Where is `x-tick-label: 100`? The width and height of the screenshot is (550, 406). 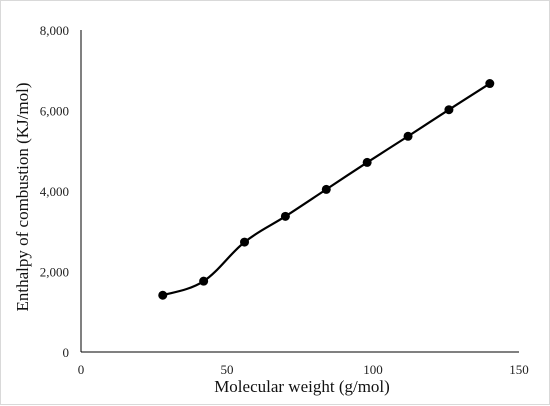 x-tick-label: 100 is located at coordinates (373, 369).